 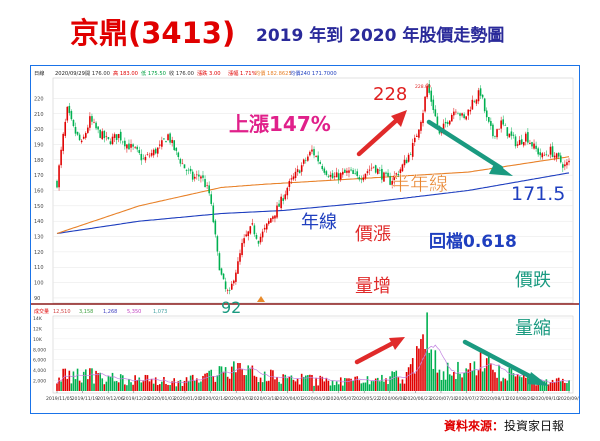 What do you see at coordinates (538, 194) in the screenshot?
I see `annotation-half-year-value: 171.5` at bounding box center [538, 194].